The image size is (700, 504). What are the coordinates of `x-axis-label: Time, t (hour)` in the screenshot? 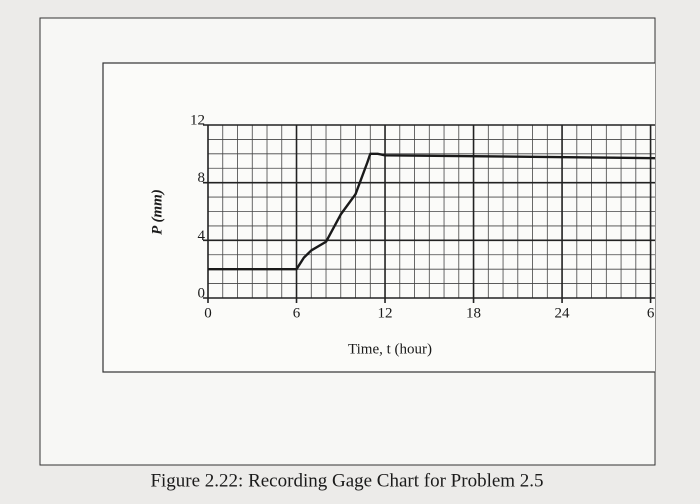 It's located at (390, 349).